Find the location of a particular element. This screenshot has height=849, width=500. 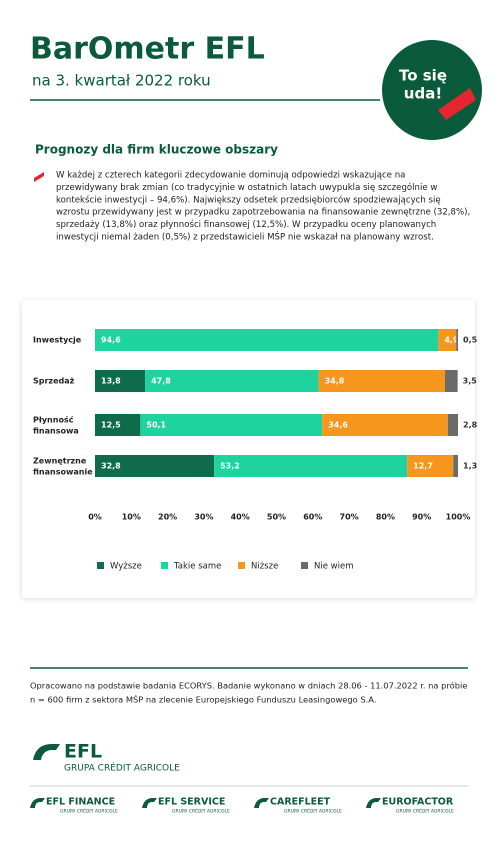

value-label: 1,3 is located at coordinates (470, 466).